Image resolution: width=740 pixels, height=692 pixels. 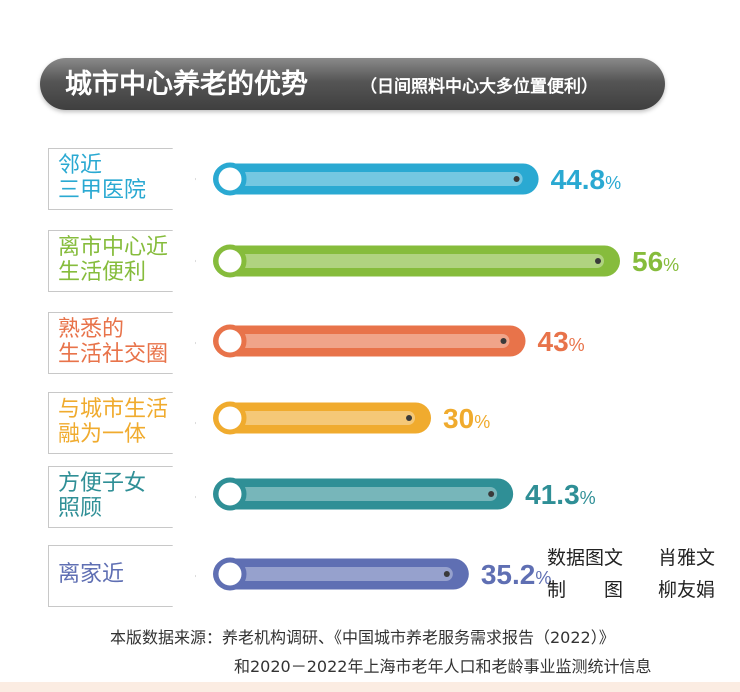 What do you see at coordinates (113, 247) in the screenshot?
I see `category-label-line: 离市中心近` at bounding box center [113, 247].